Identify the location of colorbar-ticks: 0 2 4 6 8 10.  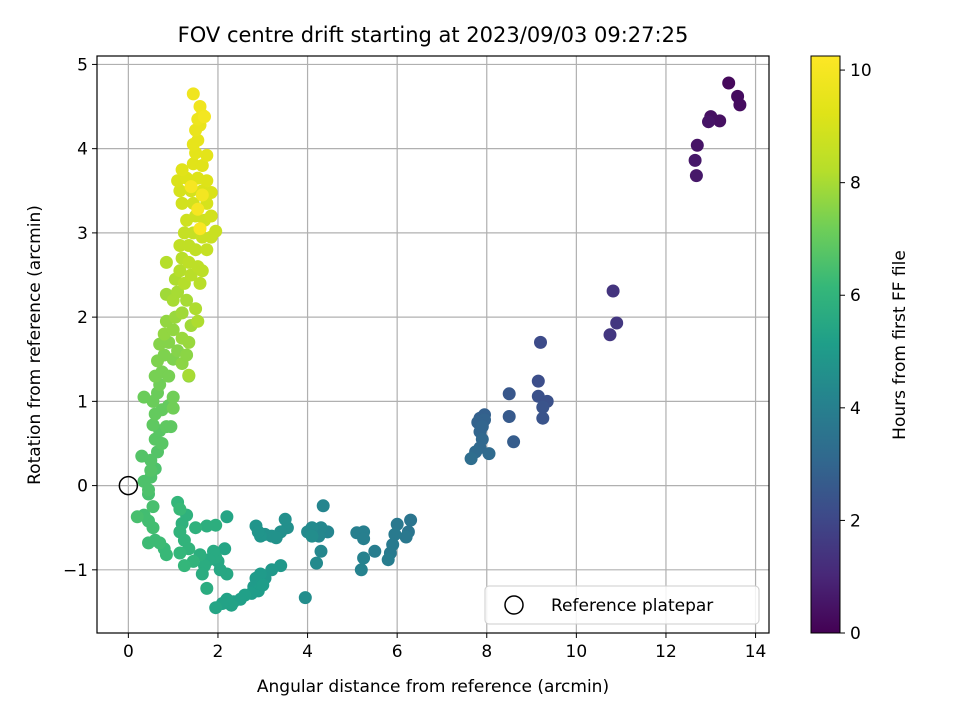
(856, 352).